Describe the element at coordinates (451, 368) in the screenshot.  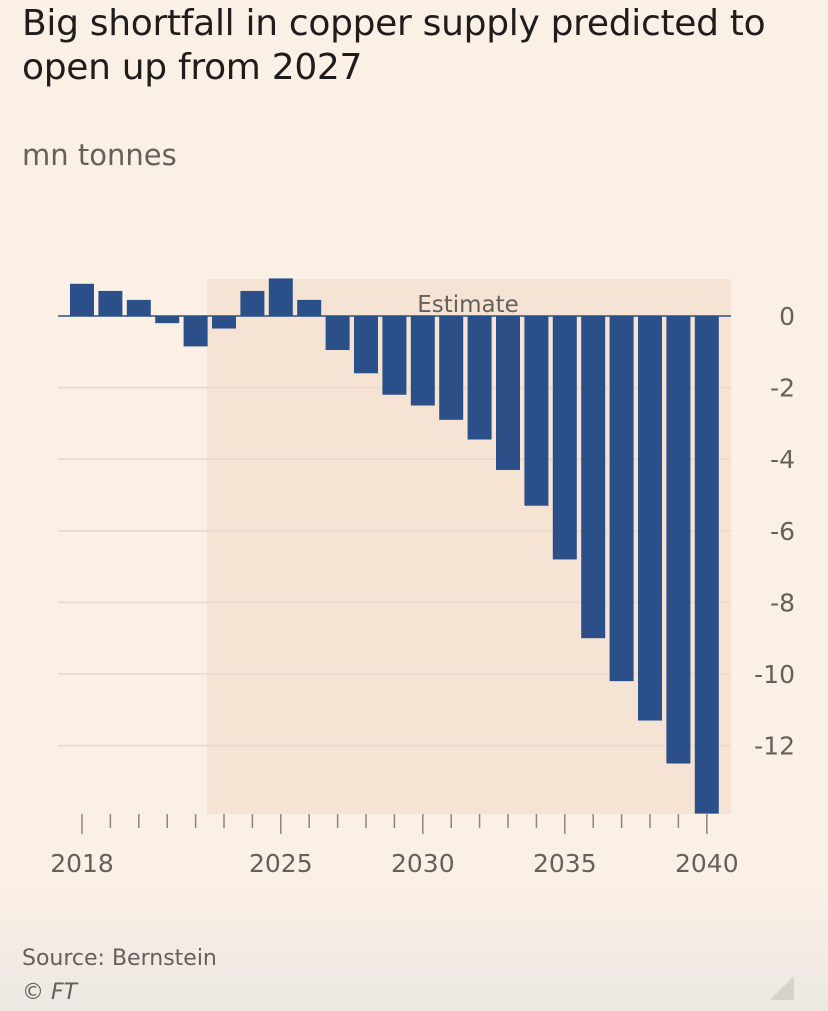
I see `bar-2031` at that location.